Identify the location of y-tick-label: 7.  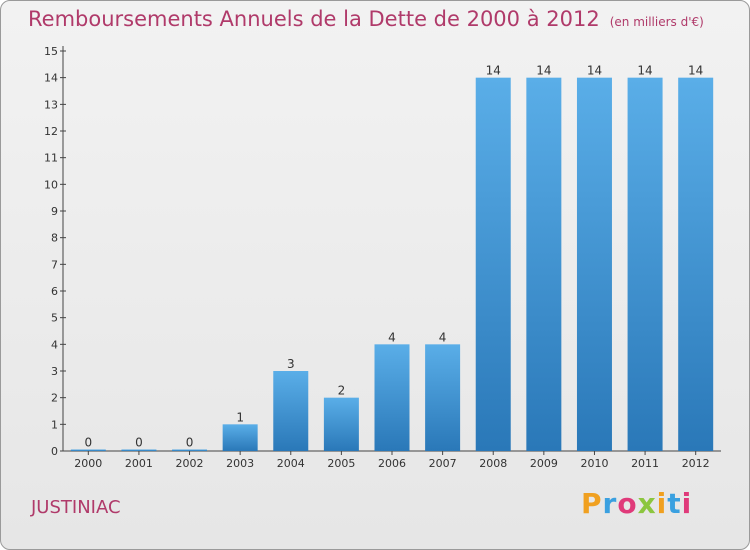
(54, 264).